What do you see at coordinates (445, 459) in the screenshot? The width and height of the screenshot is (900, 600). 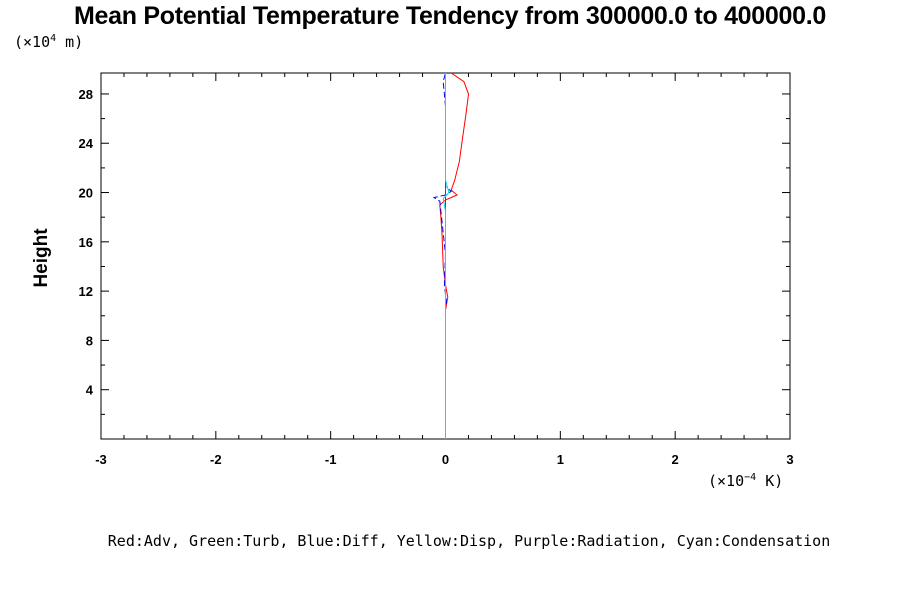 I see `x-tick-label: 0` at bounding box center [445, 459].